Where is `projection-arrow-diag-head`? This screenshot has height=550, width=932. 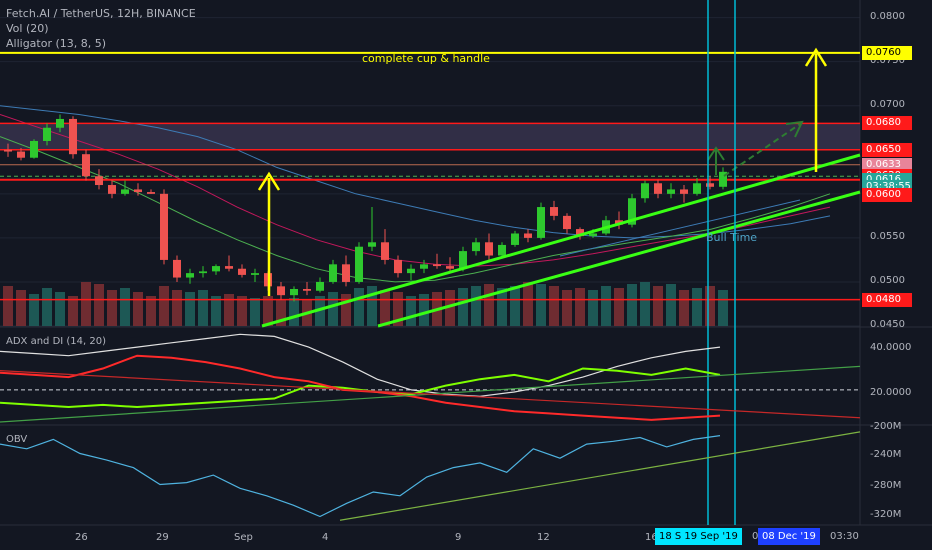 projection-arrow-diag-head is located at coordinates (794, 129).